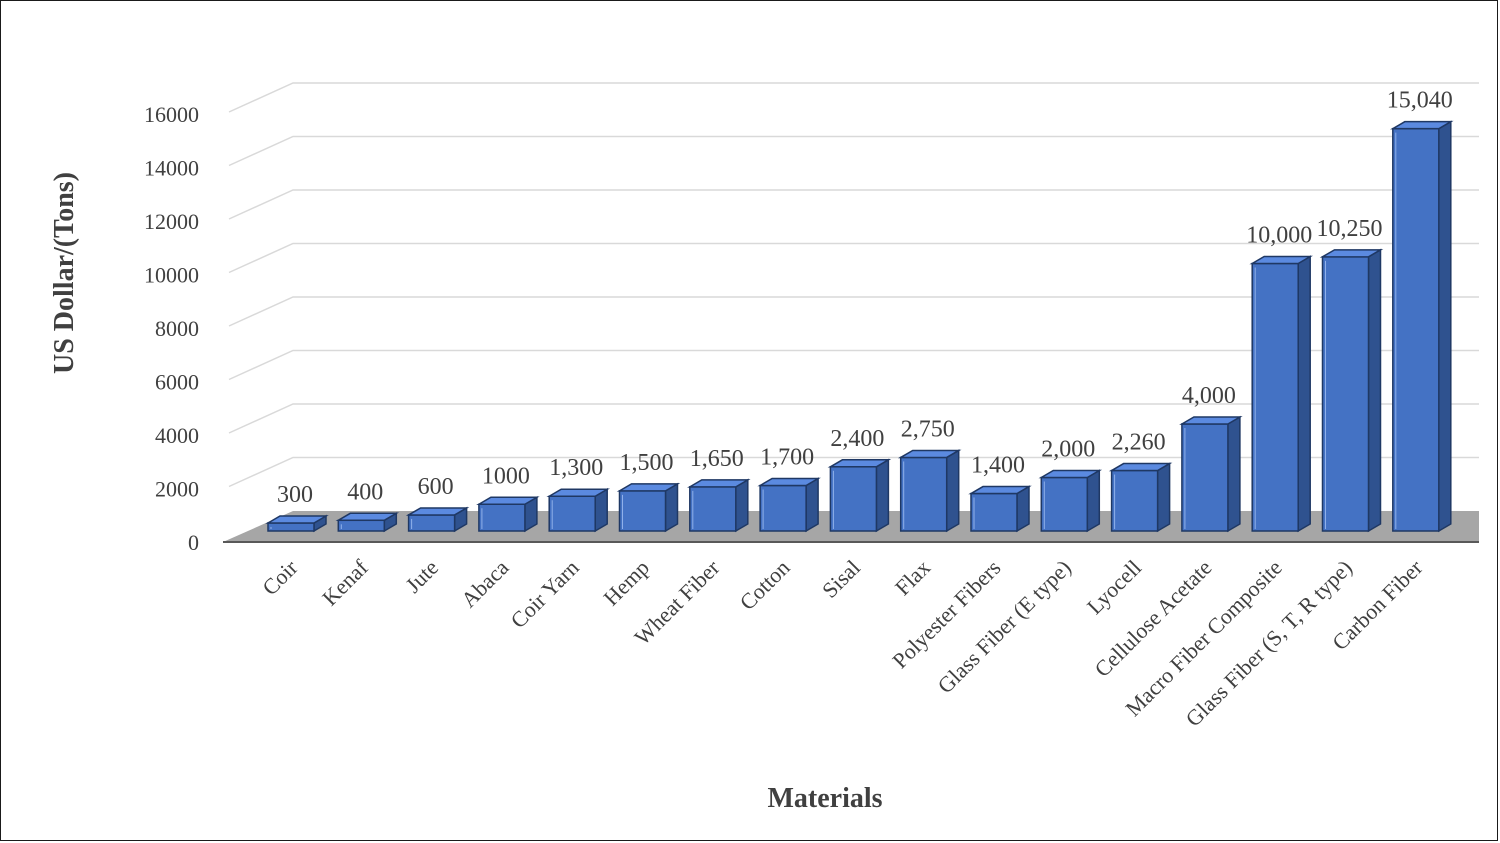  What do you see at coordinates (1139, 443) in the screenshot?
I see `data-label: 2,260` at bounding box center [1139, 443].